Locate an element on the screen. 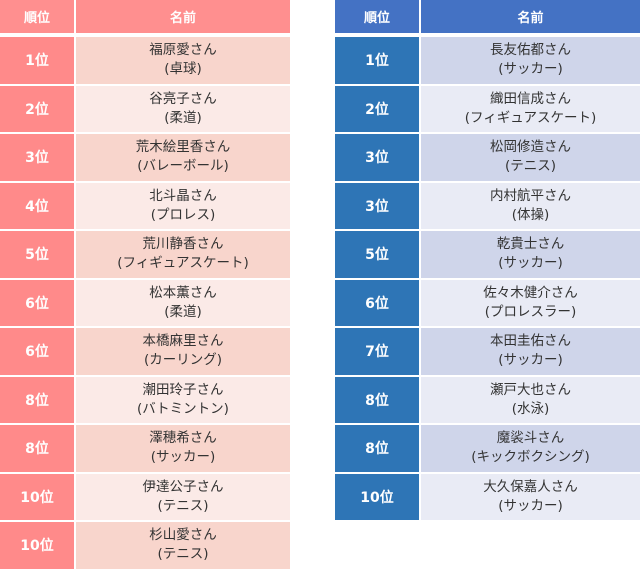 Image resolution: width=640 pixels, height=576 pixels. name-cell: 佐々木健介さん (プロレスラー) is located at coordinates (530, 302).